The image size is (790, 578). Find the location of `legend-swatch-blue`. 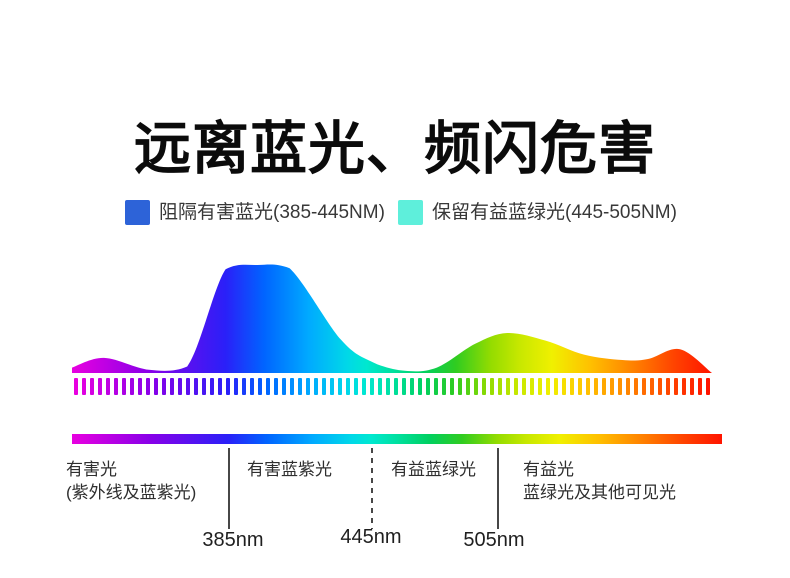

legend-swatch-blue is located at coordinates (137, 212).